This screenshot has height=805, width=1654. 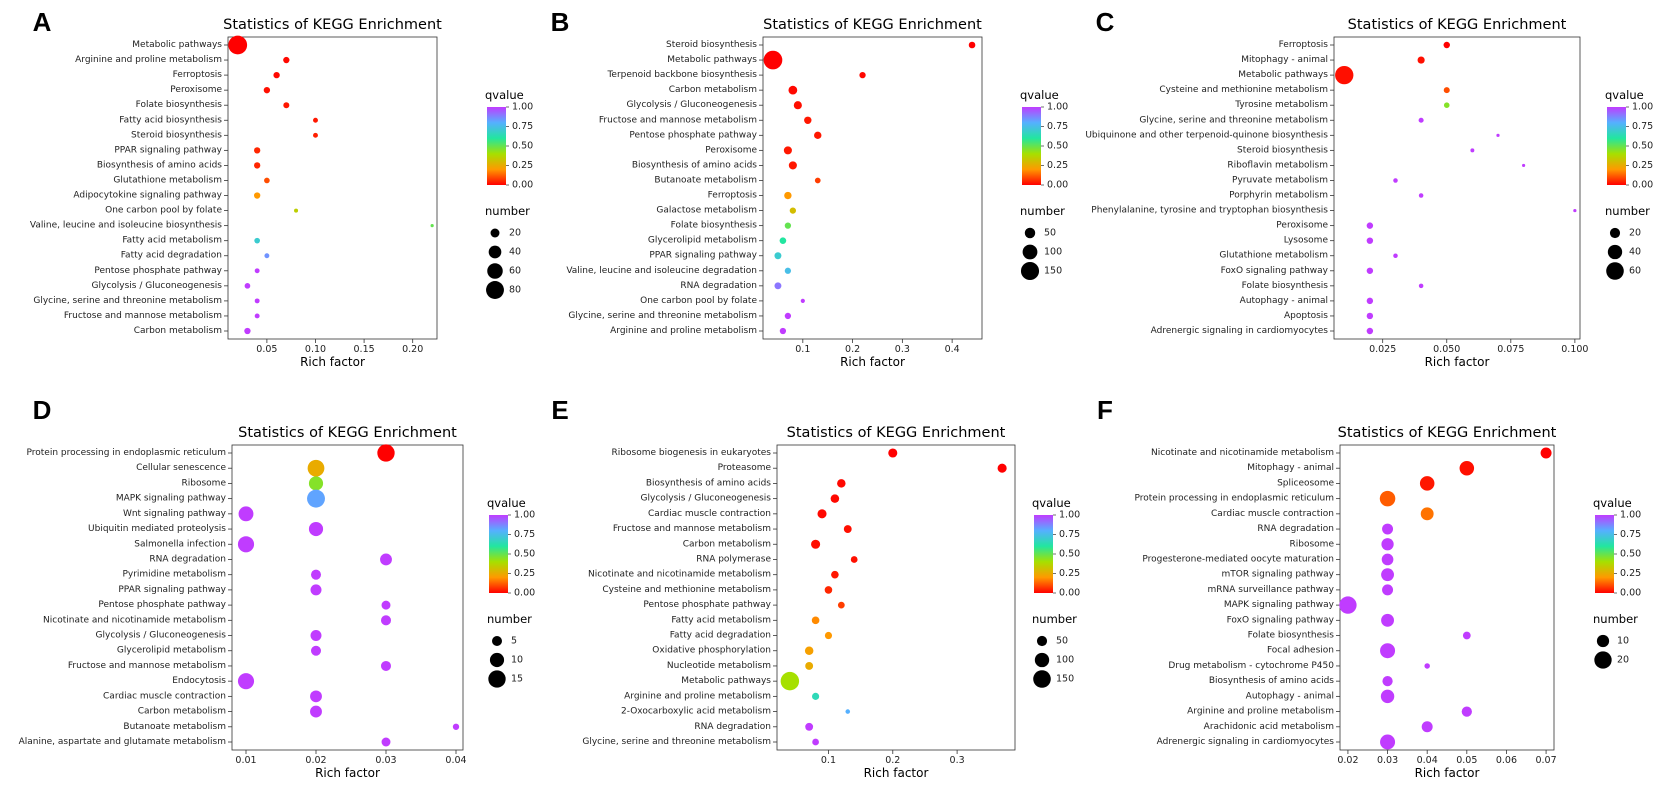 I want to click on panel-letter: E, so click(x=559, y=410).